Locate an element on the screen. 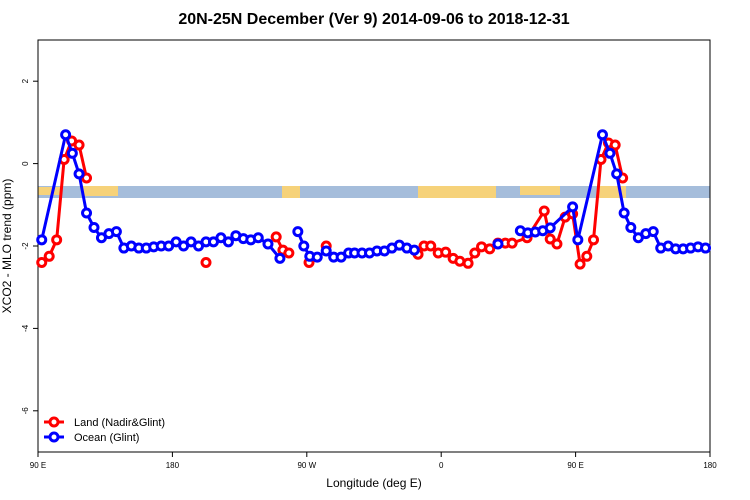 The height and width of the screenshot is (500, 750). x-axis-label: Longitude (deg E) is located at coordinates (373, 483).